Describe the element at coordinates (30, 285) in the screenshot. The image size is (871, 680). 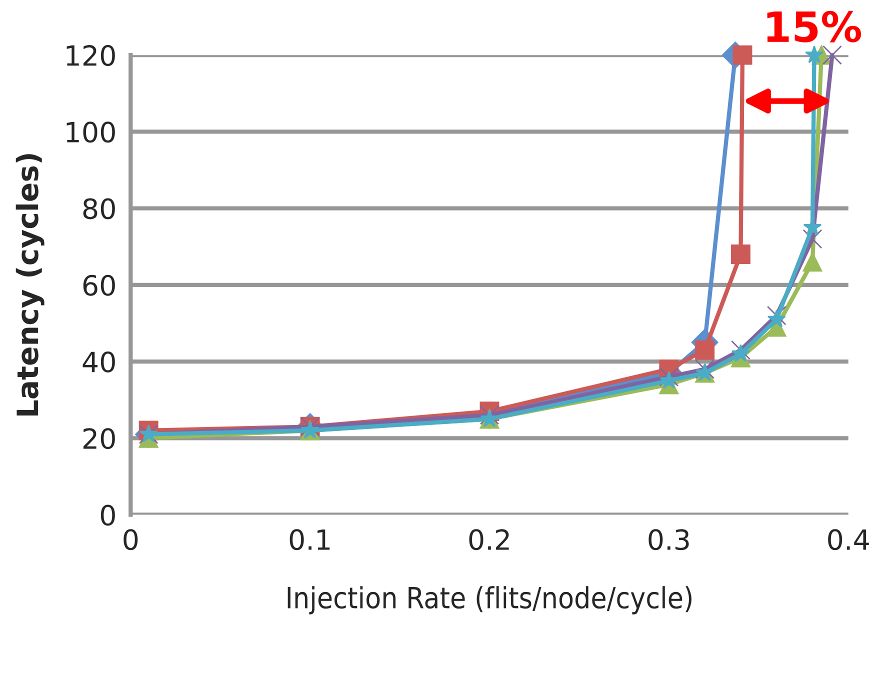
I see `y-axis-title: Latency (cycles)` at that location.